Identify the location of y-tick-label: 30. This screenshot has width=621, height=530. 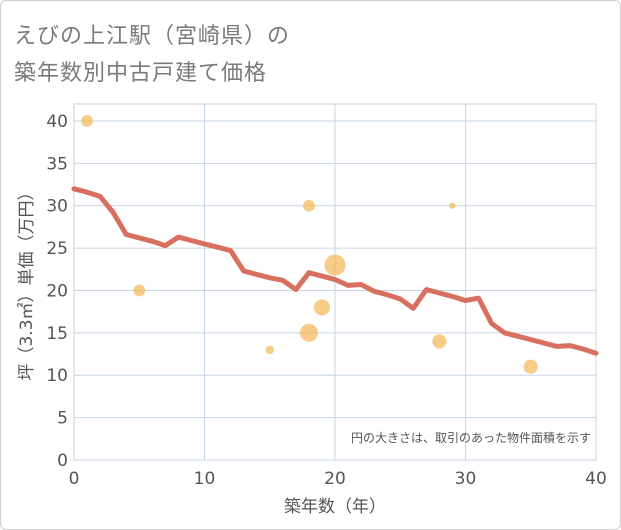
(57, 207).